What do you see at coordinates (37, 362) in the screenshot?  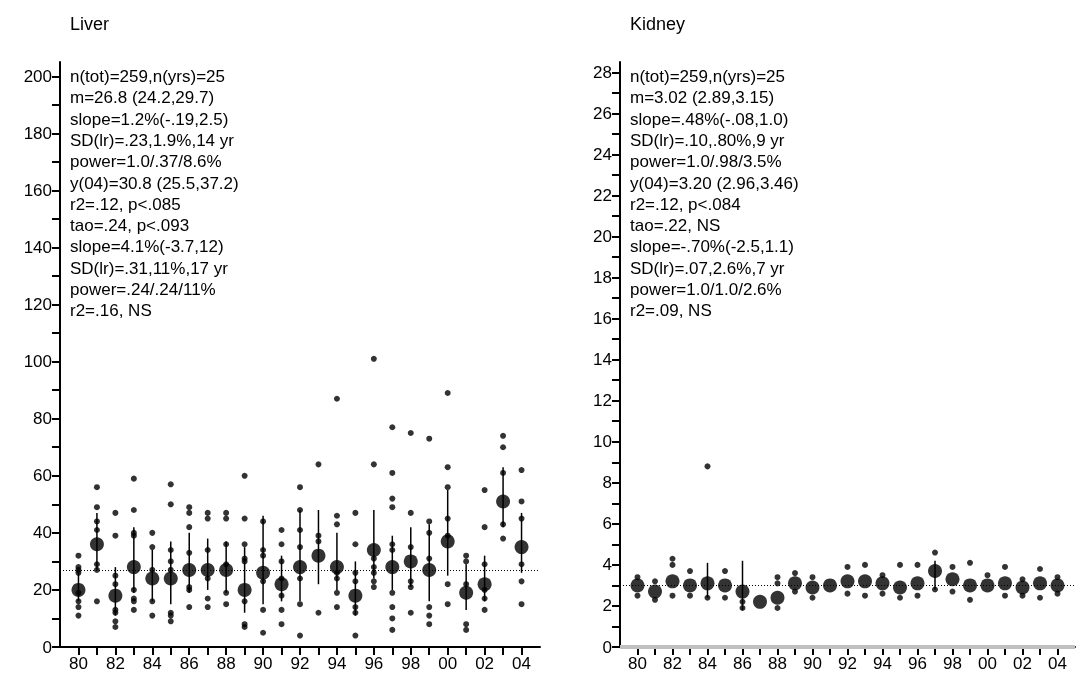 I see `y-tick-label: 100` at bounding box center [37, 362].